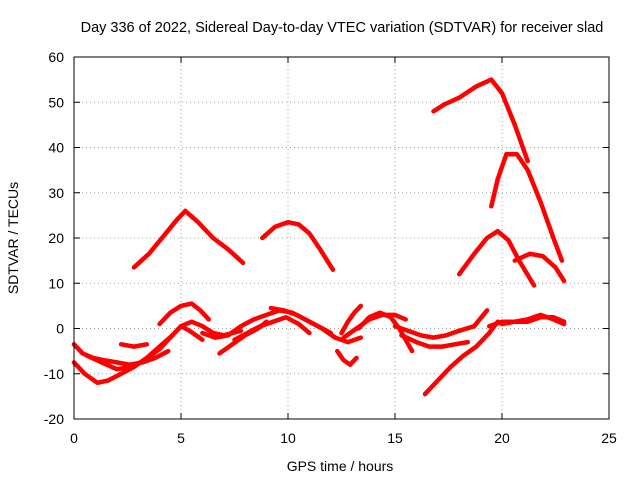 The image size is (640, 480). Describe the element at coordinates (13, 238) in the screenshot. I see `y-axis-label: SDTVAR / TECUs` at that location.